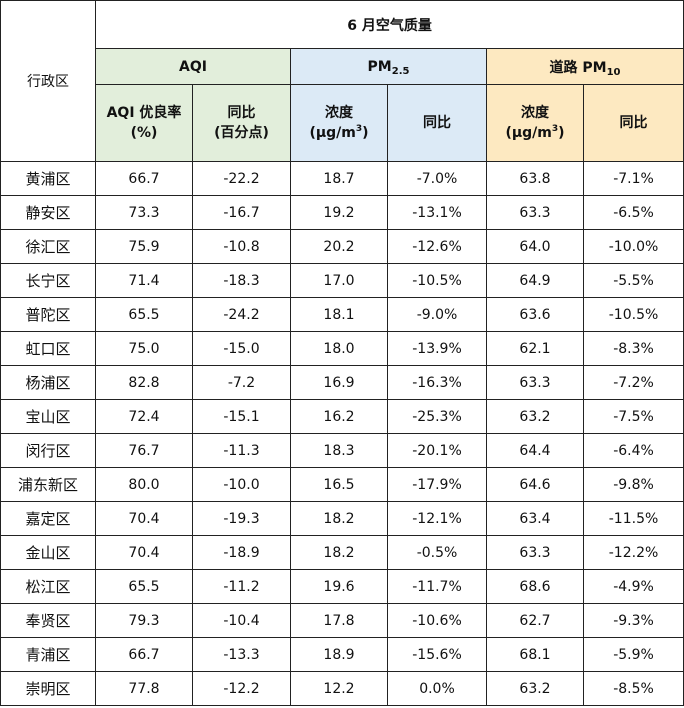 This screenshot has width=684, height=708. I want to click on pm25-concentration-cell: 18.7, so click(339, 178).